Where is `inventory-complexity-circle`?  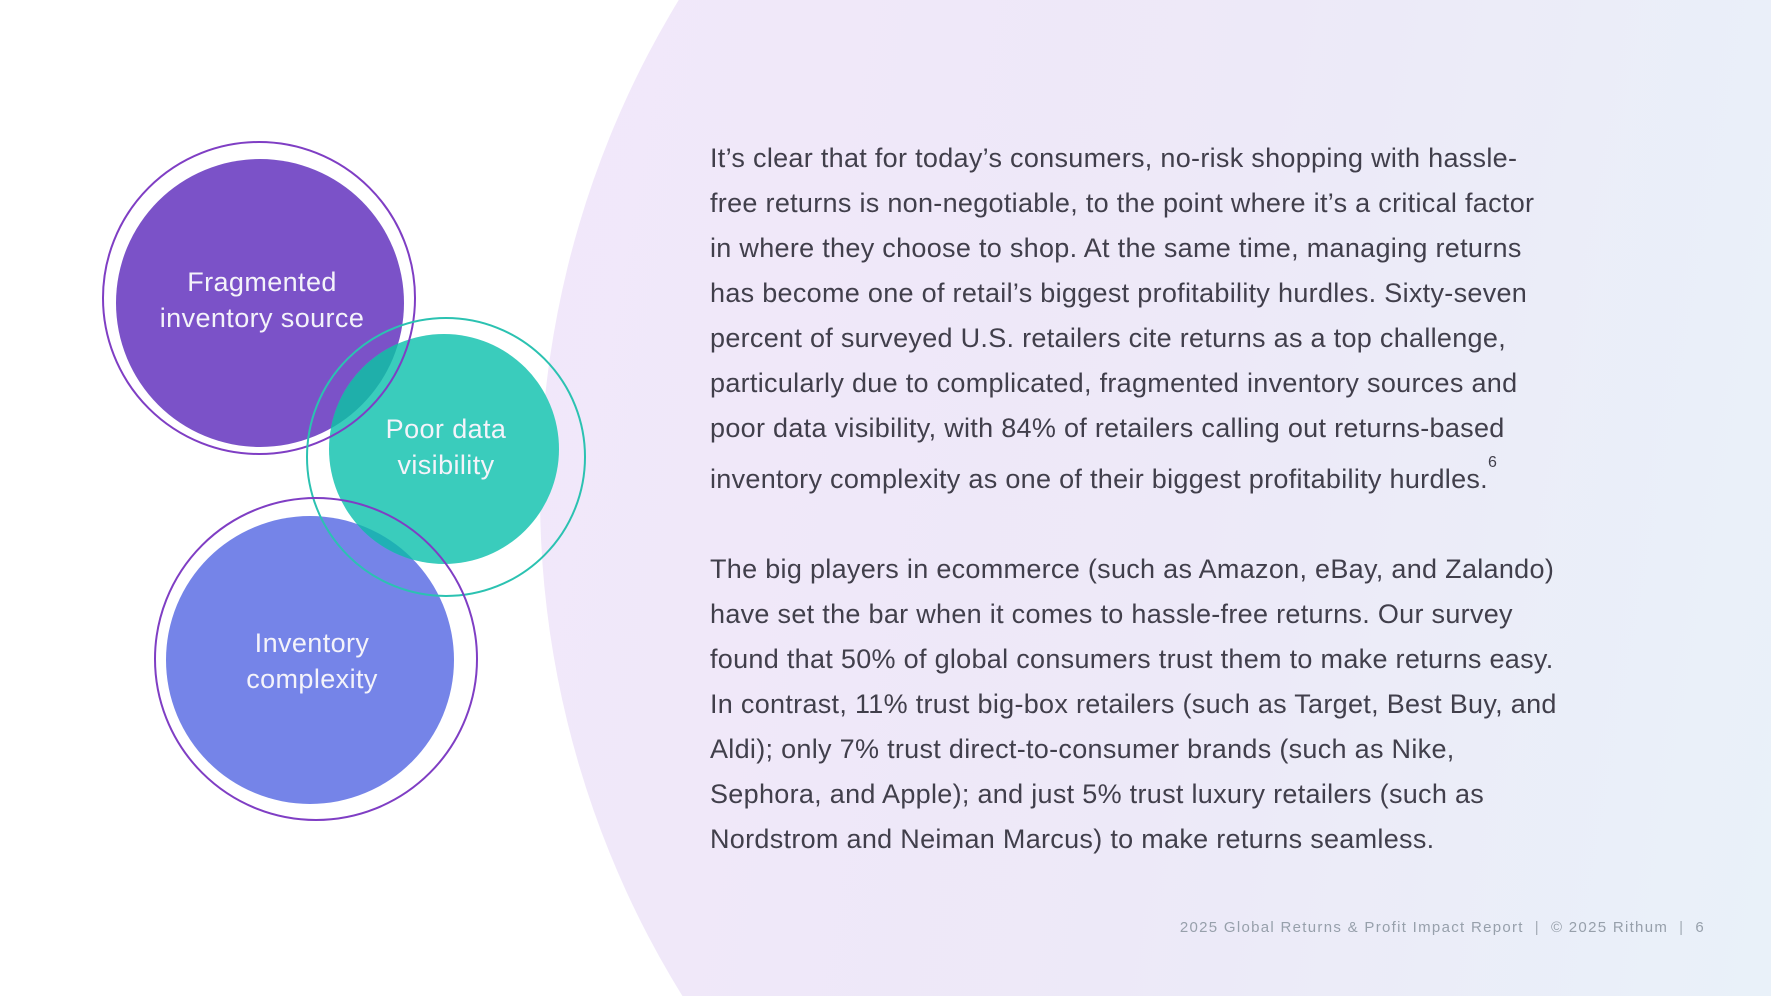 inventory-complexity-circle is located at coordinates (310, 660).